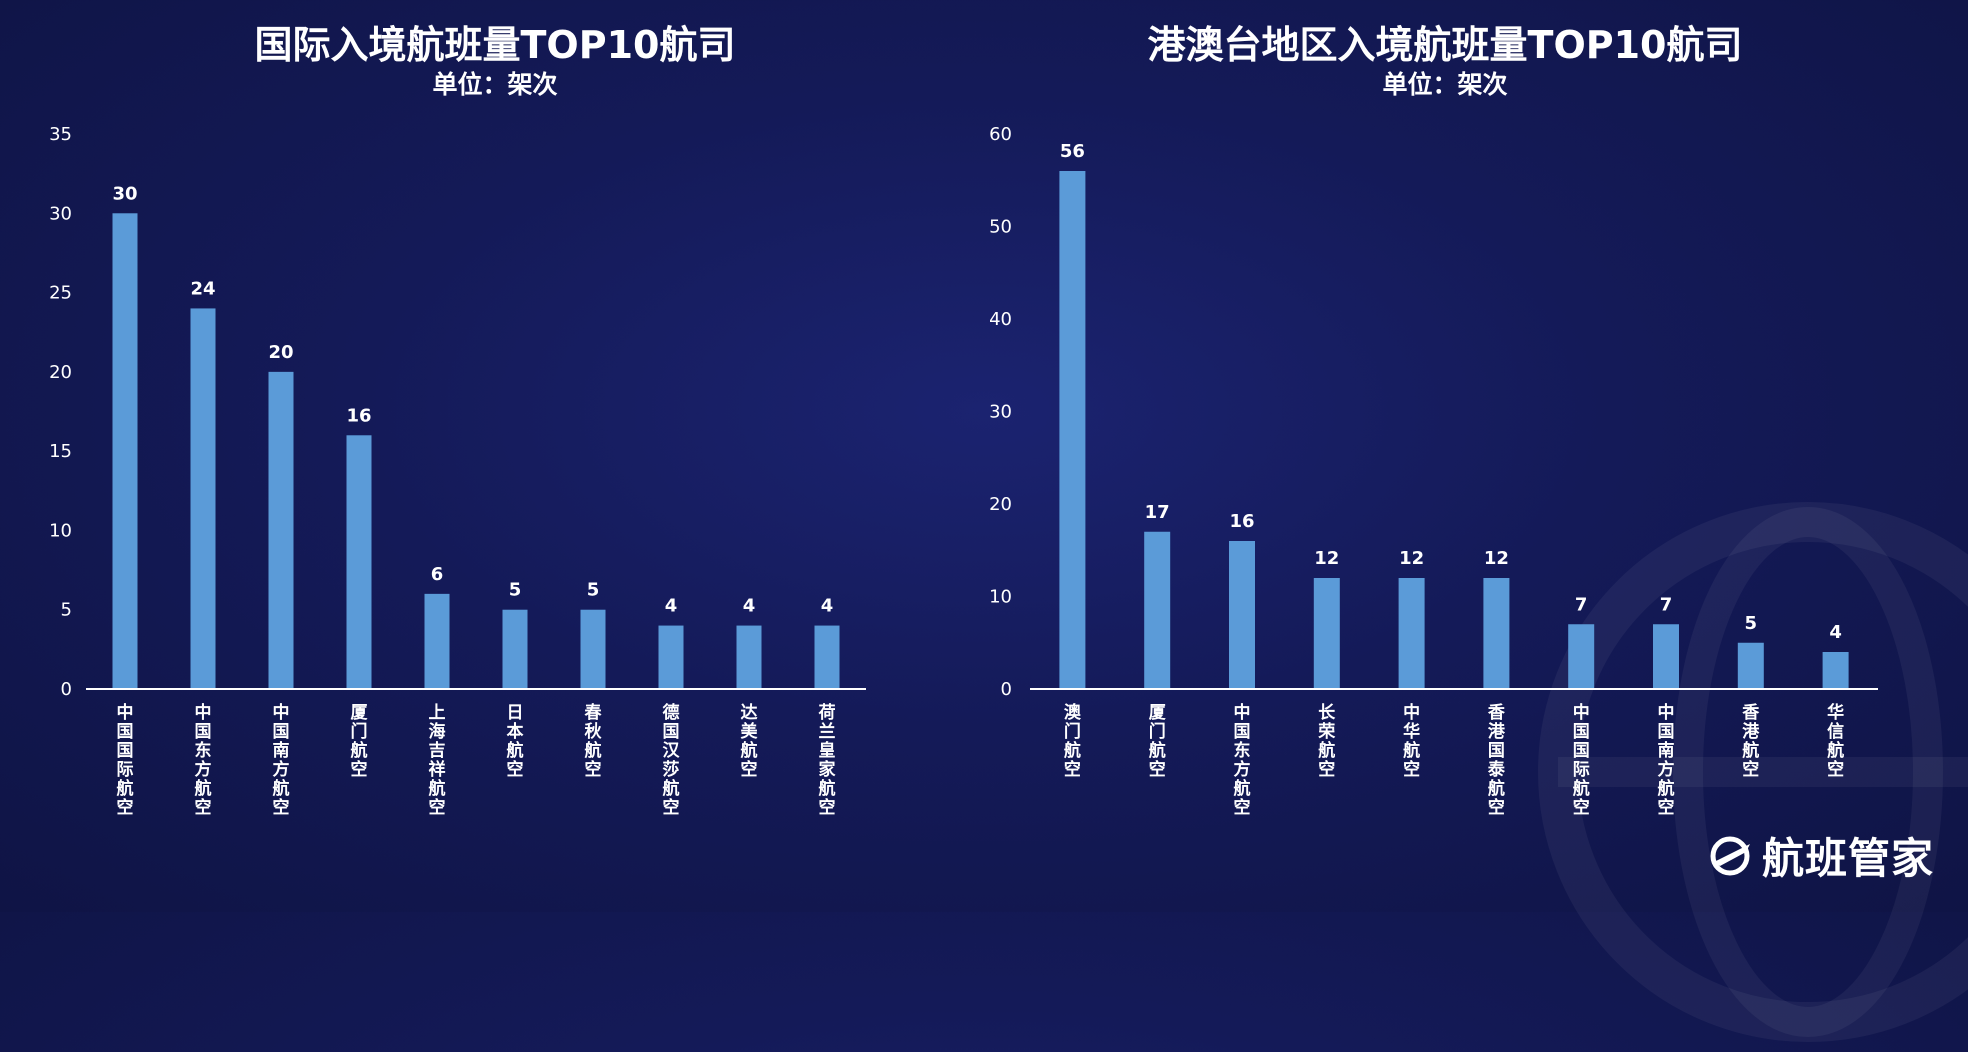 Image resolution: width=1968 pixels, height=1052 pixels. What do you see at coordinates (594, 741) in the screenshot?
I see `x-tick-label: 春秋航空` at bounding box center [594, 741].